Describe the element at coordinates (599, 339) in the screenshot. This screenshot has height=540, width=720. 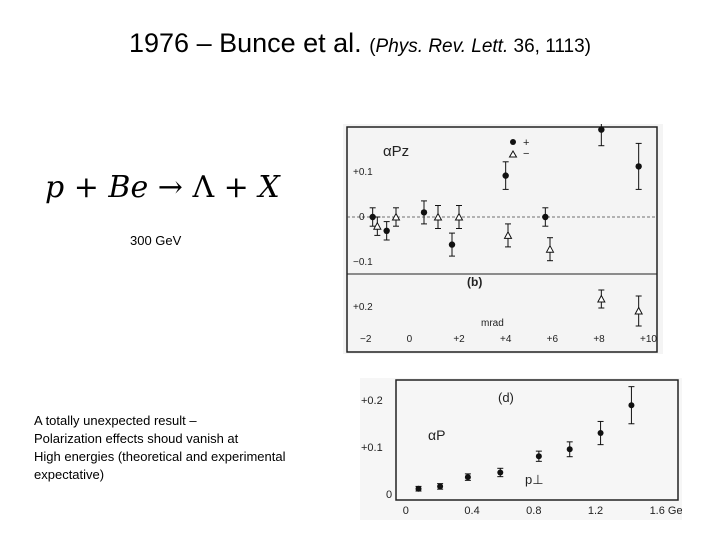
I see `x-tick-b-5: +8` at that location.